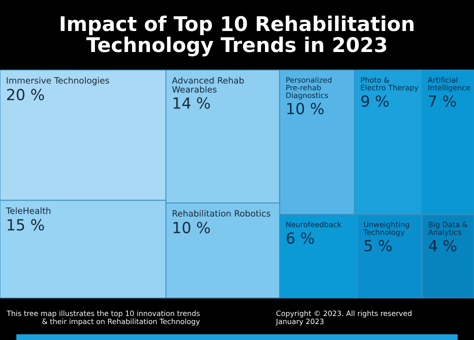 The height and width of the screenshot is (340, 474). I want to click on data-label: 14 %, so click(192, 103).